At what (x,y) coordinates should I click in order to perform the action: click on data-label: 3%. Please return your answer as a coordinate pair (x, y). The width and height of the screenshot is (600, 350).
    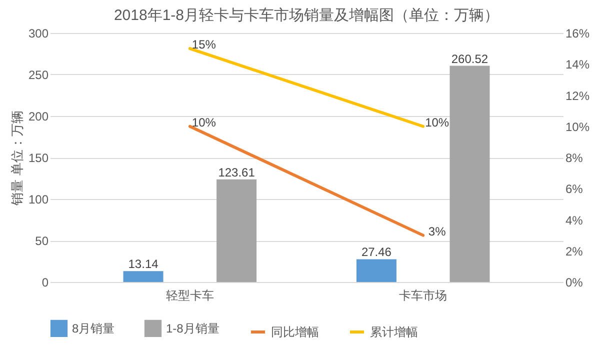
    Looking at the image, I should click on (437, 231).